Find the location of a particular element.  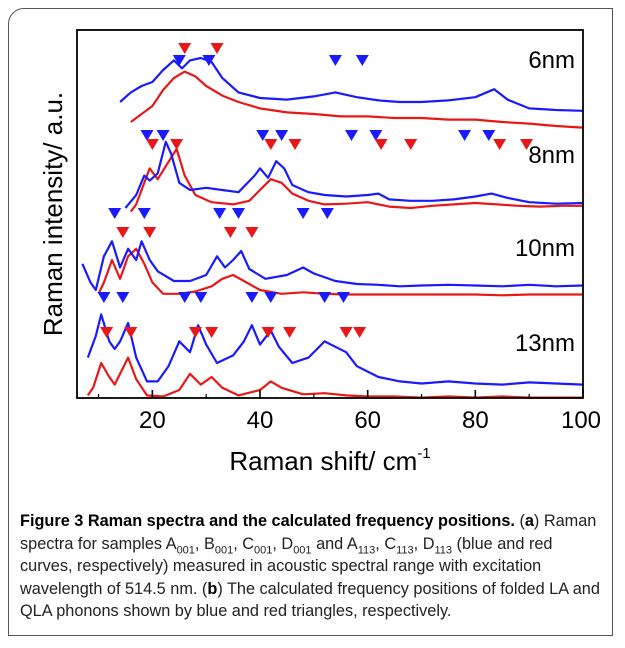

blue-curve-6nm is located at coordinates (351, 84).